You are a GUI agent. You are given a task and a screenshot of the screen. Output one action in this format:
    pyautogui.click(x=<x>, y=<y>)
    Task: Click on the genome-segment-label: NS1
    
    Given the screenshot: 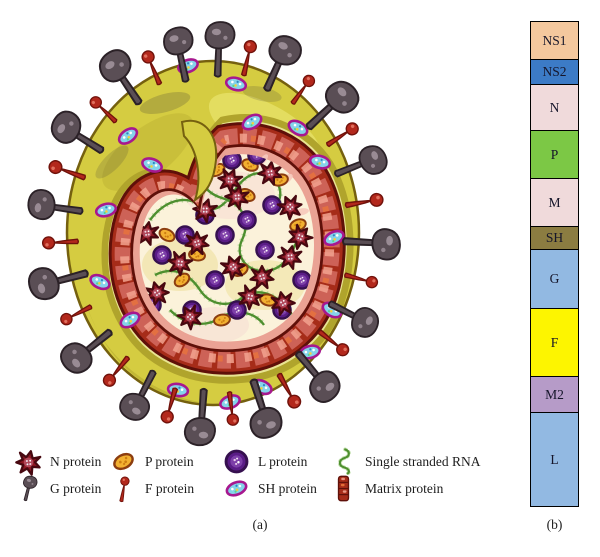 What is the action you would take?
    pyautogui.click(x=554, y=40)
    